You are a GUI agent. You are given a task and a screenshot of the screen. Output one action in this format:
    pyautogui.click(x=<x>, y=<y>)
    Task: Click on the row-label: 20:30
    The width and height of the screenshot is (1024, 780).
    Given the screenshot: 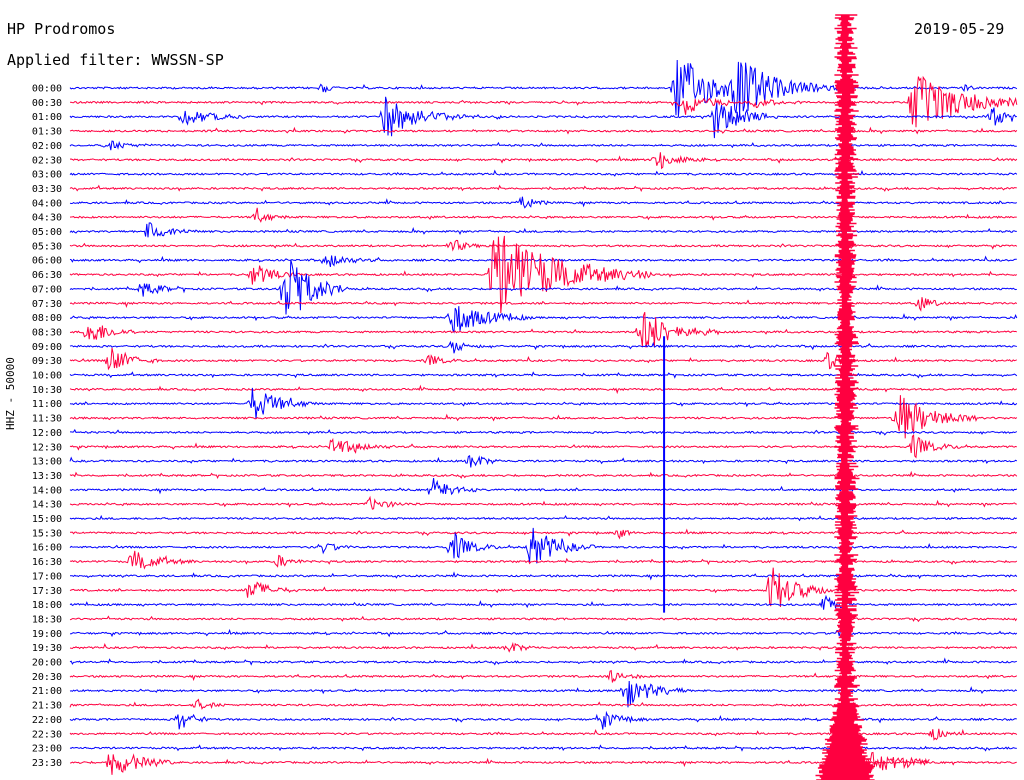 What is the action you would take?
    pyautogui.click(x=47, y=677)
    